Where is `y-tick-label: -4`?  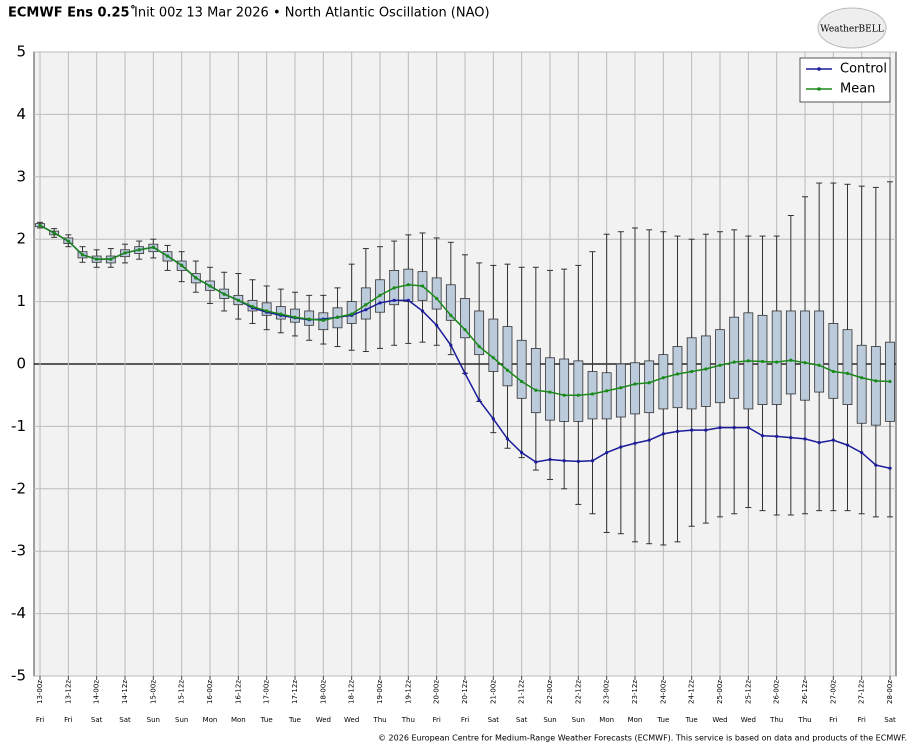
y-tick-label: -4 is located at coordinates (18, 613).